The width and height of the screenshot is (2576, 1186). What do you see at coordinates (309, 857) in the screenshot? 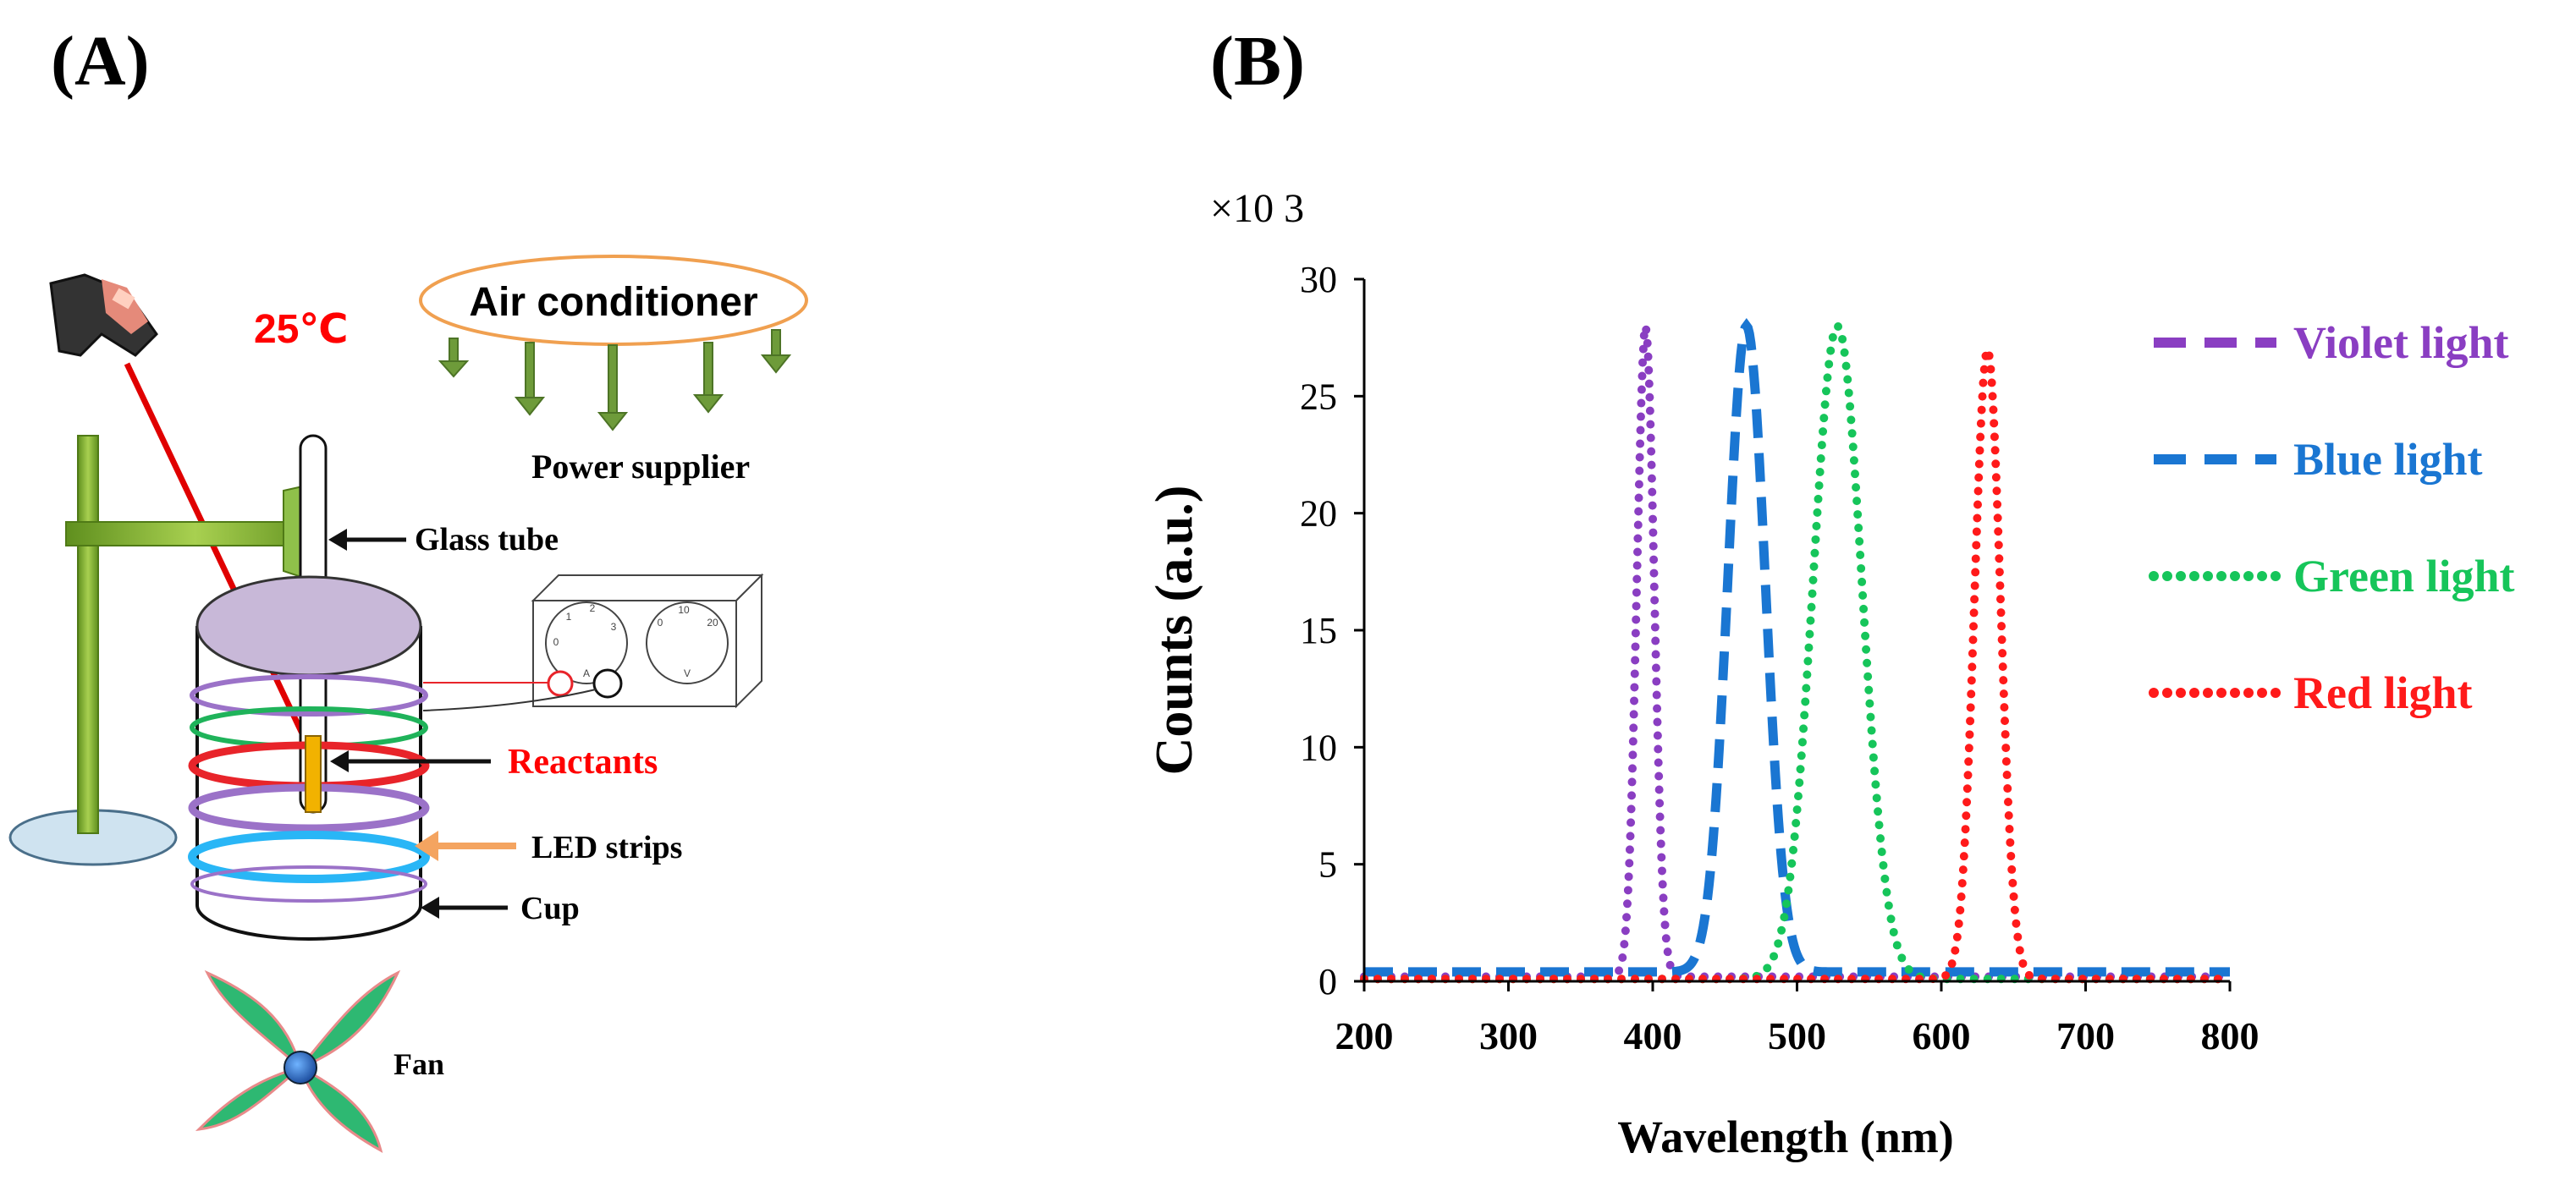
I see `led-ring-cyan` at bounding box center [309, 857].